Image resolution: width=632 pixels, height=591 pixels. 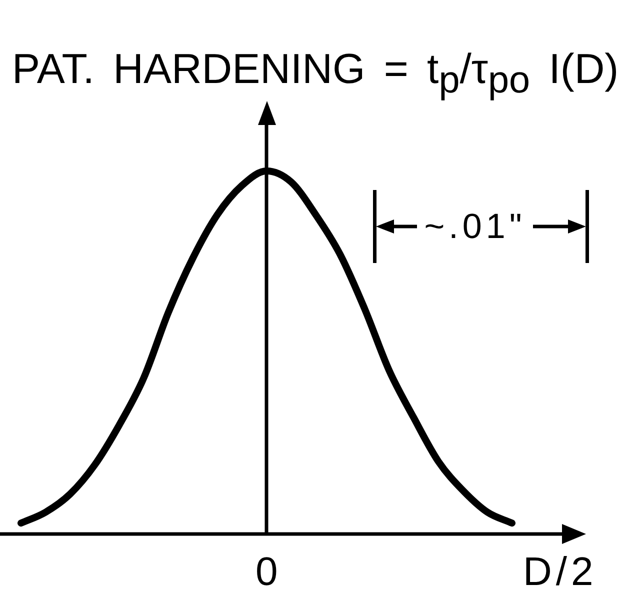 What do you see at coordinates (475, 226) in the screenshot?
I see `annotation: ~.01"` at bounding box center [475, 226].